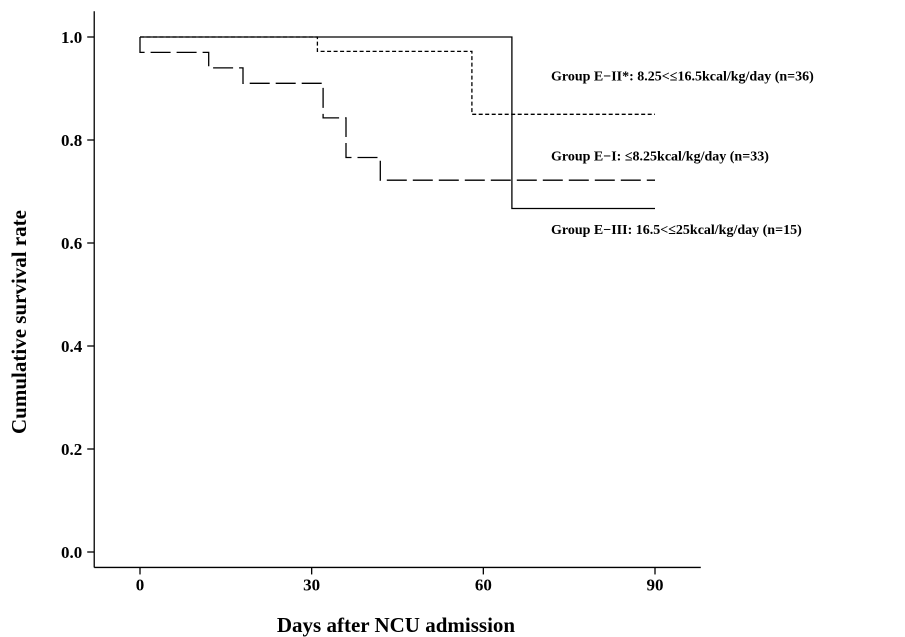 The height and width of the screenshot is (637, 905). I want to click on y-tick-label: 0.2, so click(71, 449).